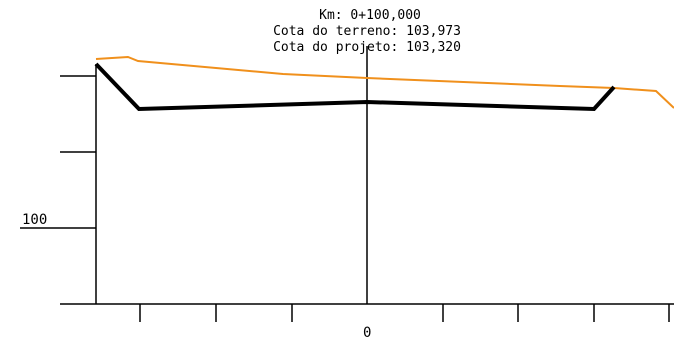 The height and width of the screenshot is (344, 674). What do you see at coordinates (367, 333) in the screenshot?
I see `offset-label-0: 0` at bounding box center [367, 333].